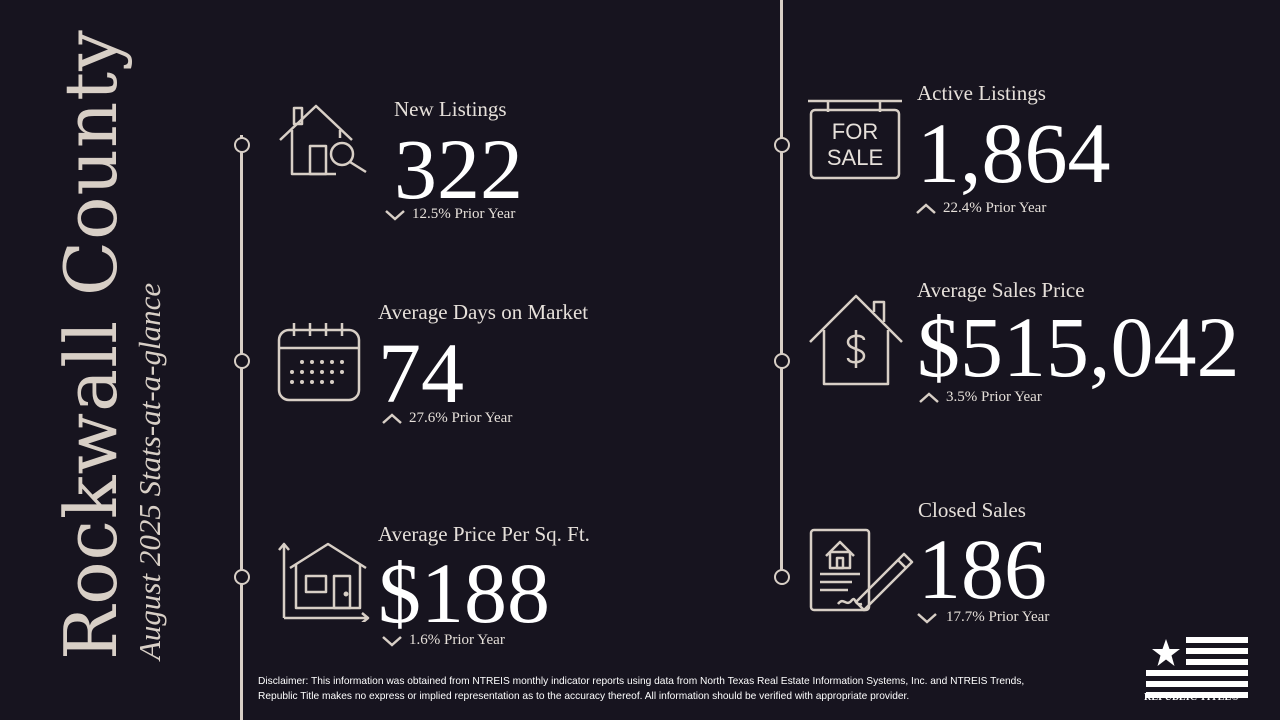  I want to click on new-listings-label: New Listings, so click(450, 109).